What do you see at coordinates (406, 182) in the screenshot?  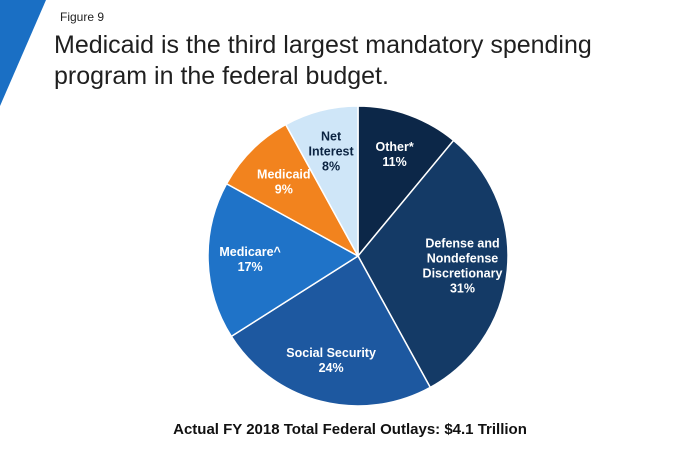 I see `pie-slice-other` at bounding box center [406, 182].